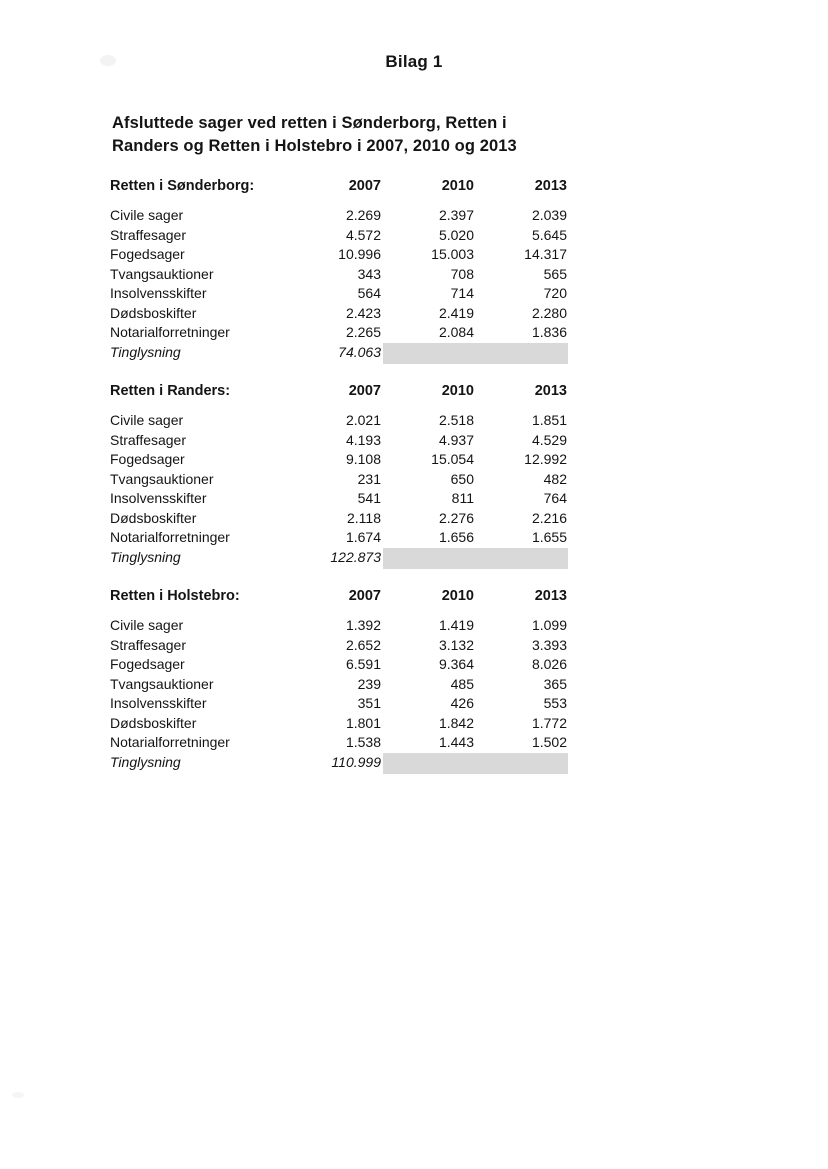  Describe the element at coordinates (456, 722) in the screenshot. I see `value-2010: 1.842` at that location.